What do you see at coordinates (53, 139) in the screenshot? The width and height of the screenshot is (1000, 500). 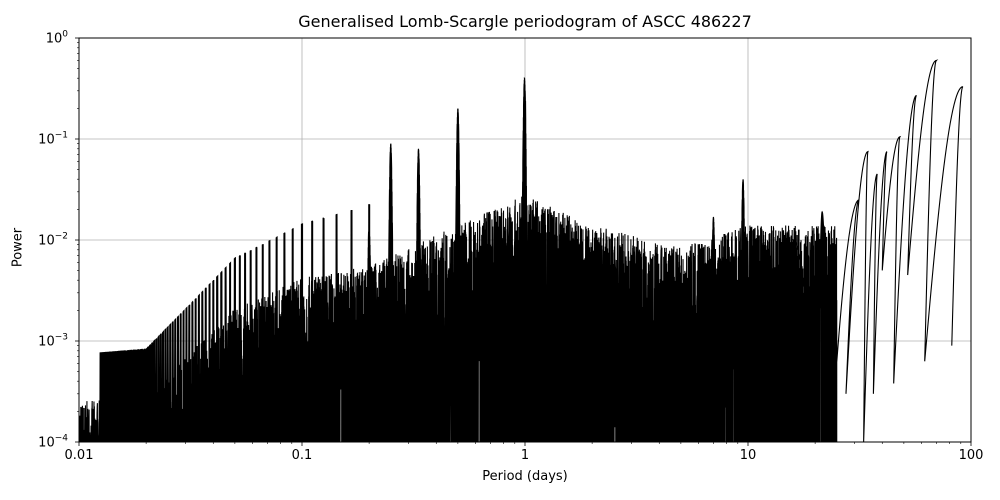 I see `y-tick-label: 10⁻¹` at bounding box center [53, 139].